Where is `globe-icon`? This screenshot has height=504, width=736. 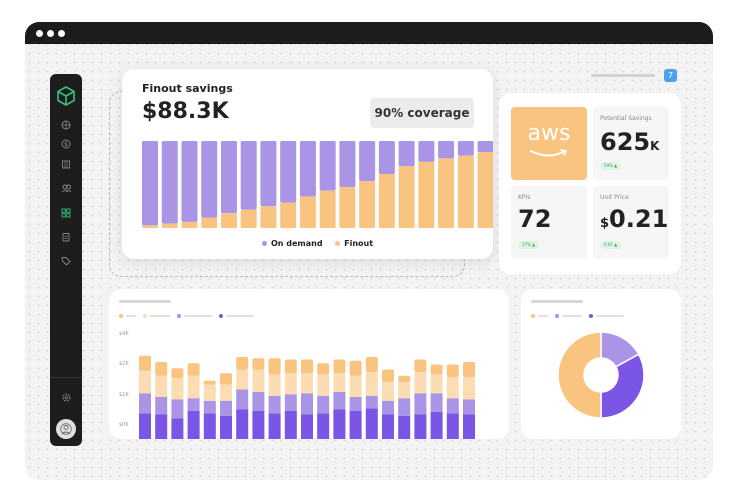 globe-icon is located at coordinates (66, 125).